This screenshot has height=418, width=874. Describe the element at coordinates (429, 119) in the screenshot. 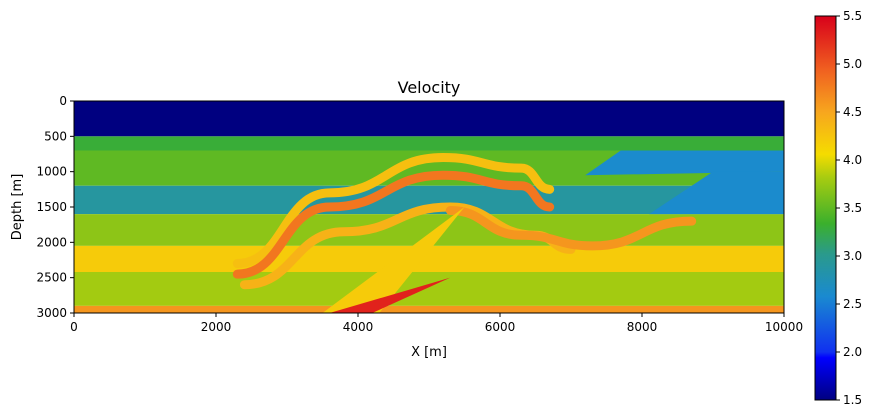

I see `water-layer` at that location.